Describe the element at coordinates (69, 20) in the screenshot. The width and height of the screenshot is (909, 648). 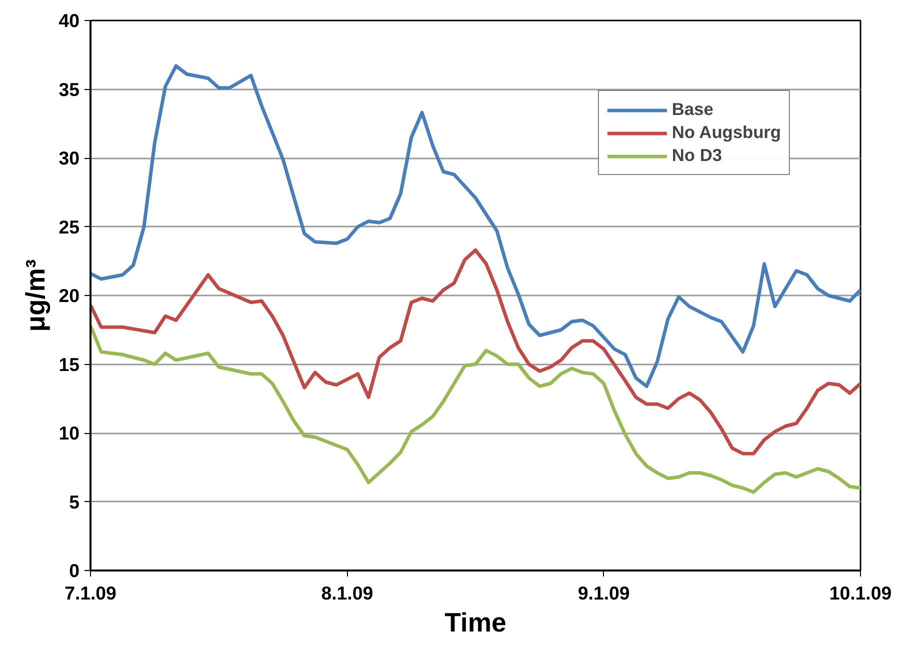
I see `y-tick-label: 40` at that location.